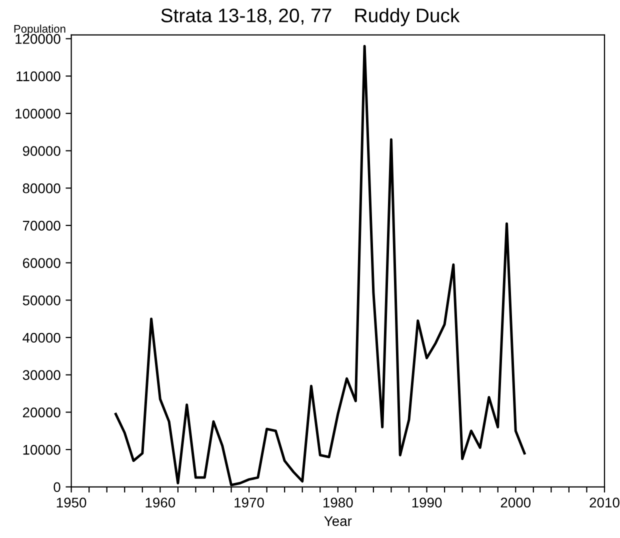 The height and width of the screenshot is (538, 620). Describe the element at coordinates (427, 503) in the screenshot. I see `x-tick-label: 1990` at that location.